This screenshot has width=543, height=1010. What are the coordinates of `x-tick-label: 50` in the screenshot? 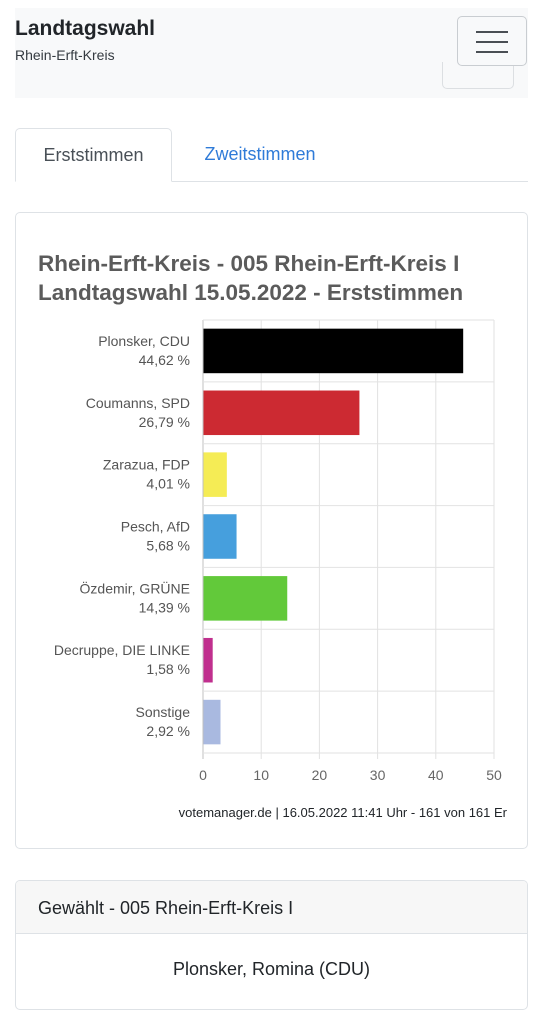 It's located at (494, 775).